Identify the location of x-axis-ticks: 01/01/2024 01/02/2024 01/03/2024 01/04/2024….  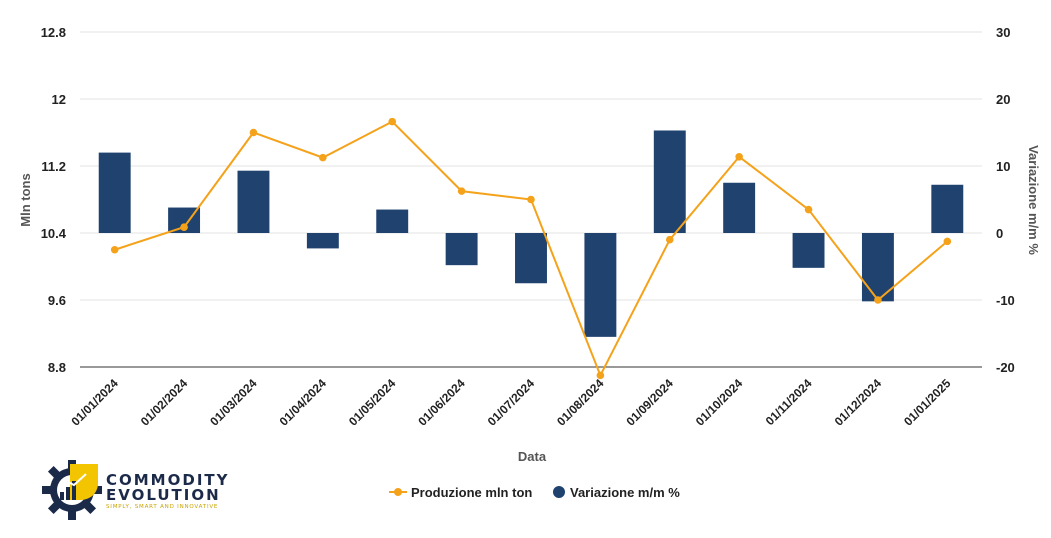
(510, 402).